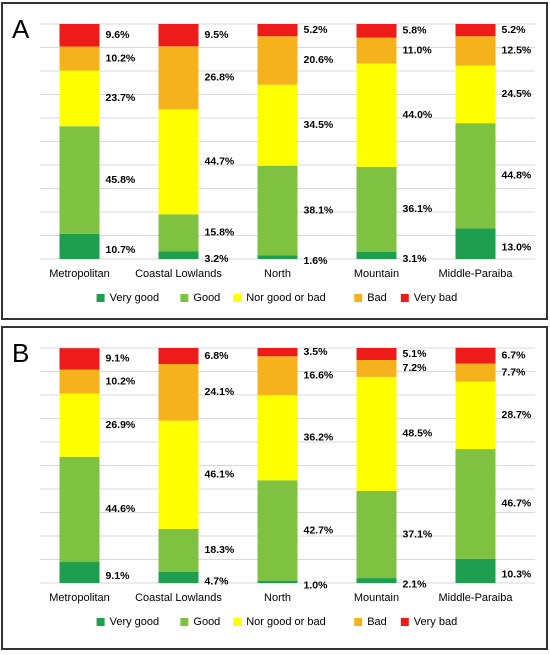  I want to click on data-label: 4.7%, so click(217, 581).